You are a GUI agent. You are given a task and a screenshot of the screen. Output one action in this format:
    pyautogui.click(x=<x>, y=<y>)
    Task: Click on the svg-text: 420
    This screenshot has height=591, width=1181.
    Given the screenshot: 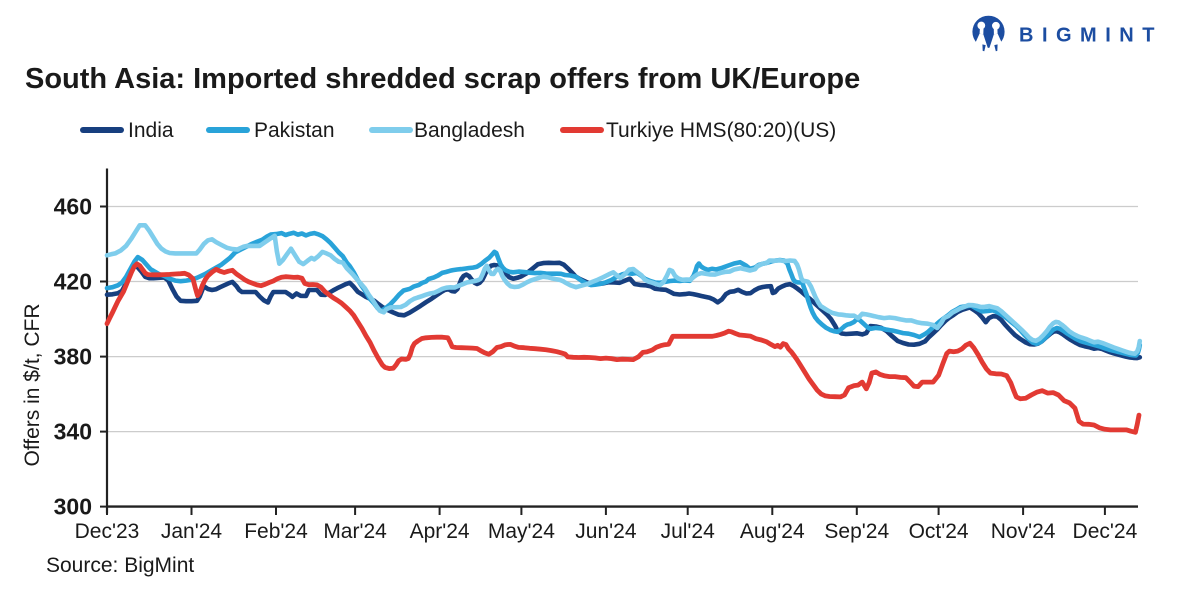 What is the action you would take?
    pyautogui.click(x=73, y=282)
    